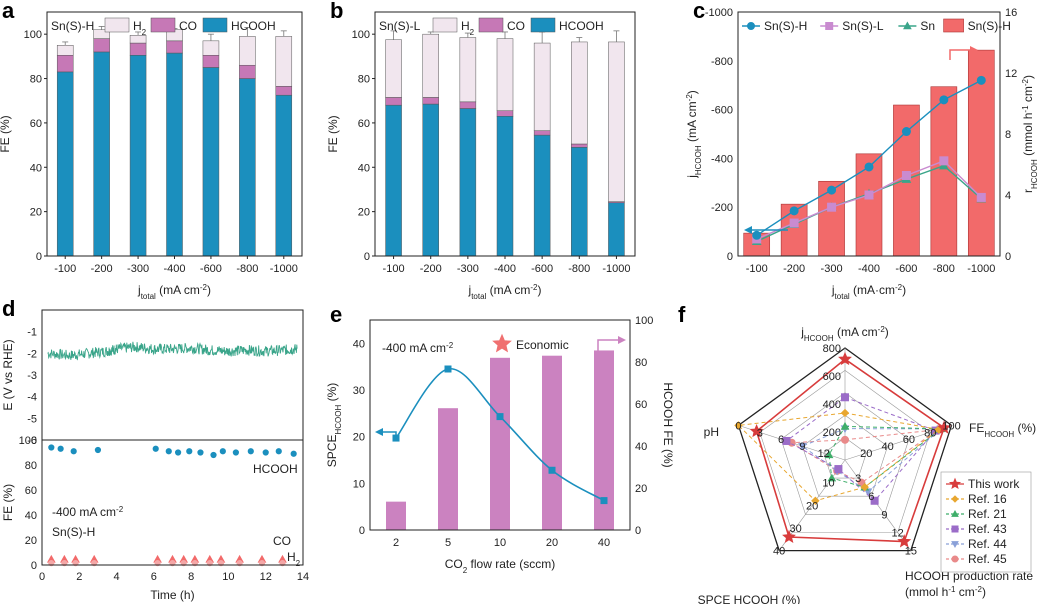  Describe the element at coordinates (987, 514) in the screenshot. I see `legend-label: Ref. 21` at that location.